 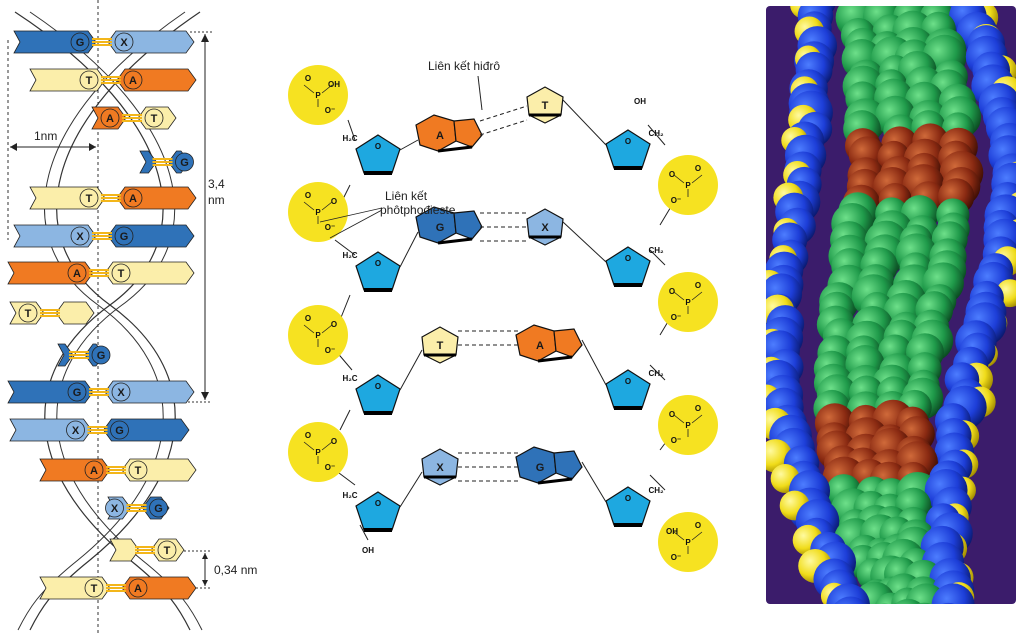 What do you see at coordinates (205, 583) in the screenshot?
I see `rise-arrow-down-head` at bounding box center [205, 583].